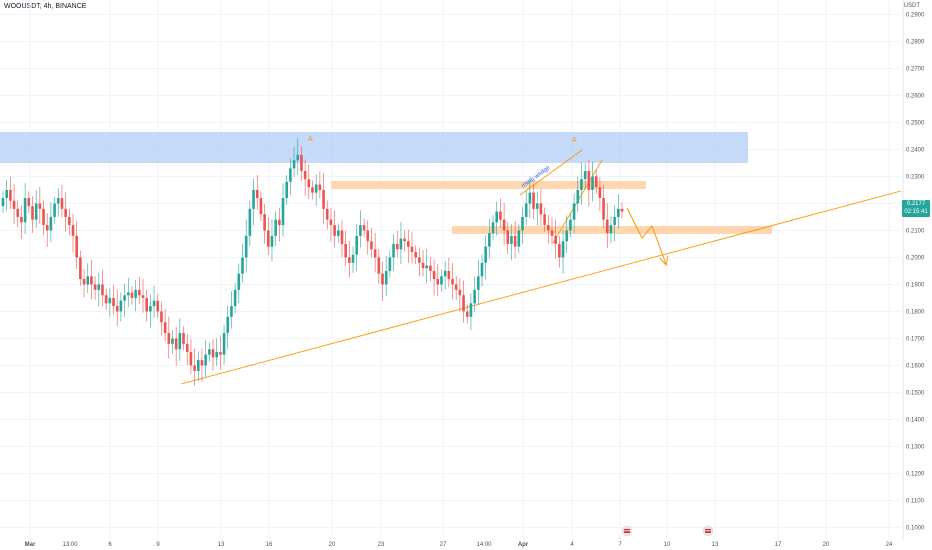  What do you see at coordinates (915, 177) in the screenshot?
I see `y-tick-label: 0.2300` at bounding box center [915, 177].